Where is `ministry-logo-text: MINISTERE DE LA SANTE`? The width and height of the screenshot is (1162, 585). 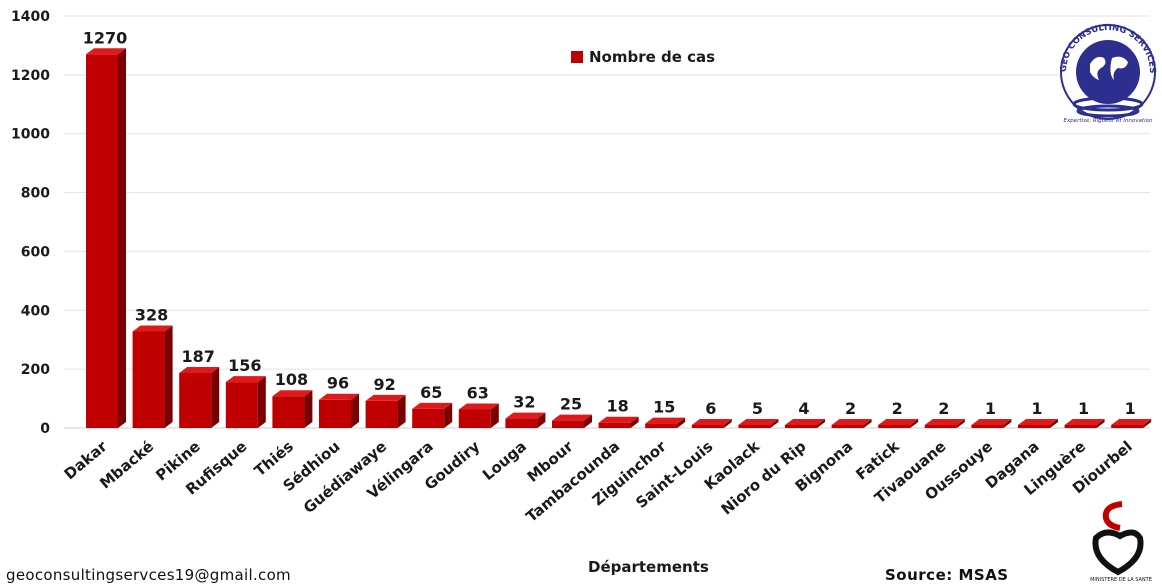 ministry-logo-text: MINISTERE DE LA SANTE is located at coordinates (1121, 580).